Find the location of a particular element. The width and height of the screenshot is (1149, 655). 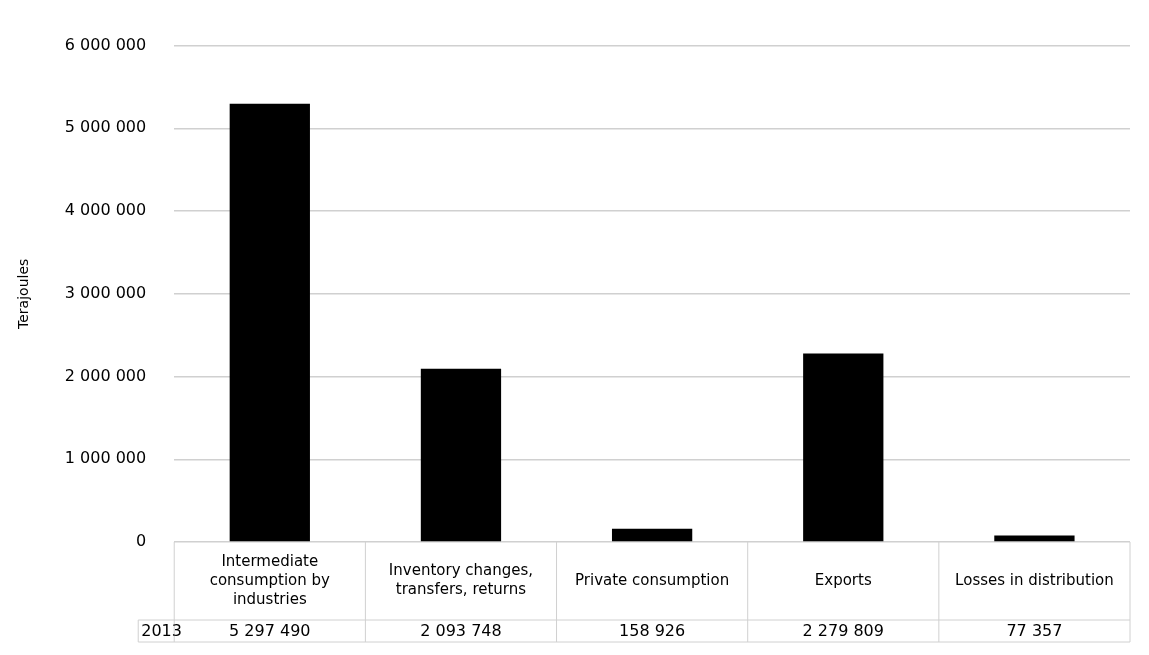

y-tick-label: 0 is located at coordinates (141, 541).